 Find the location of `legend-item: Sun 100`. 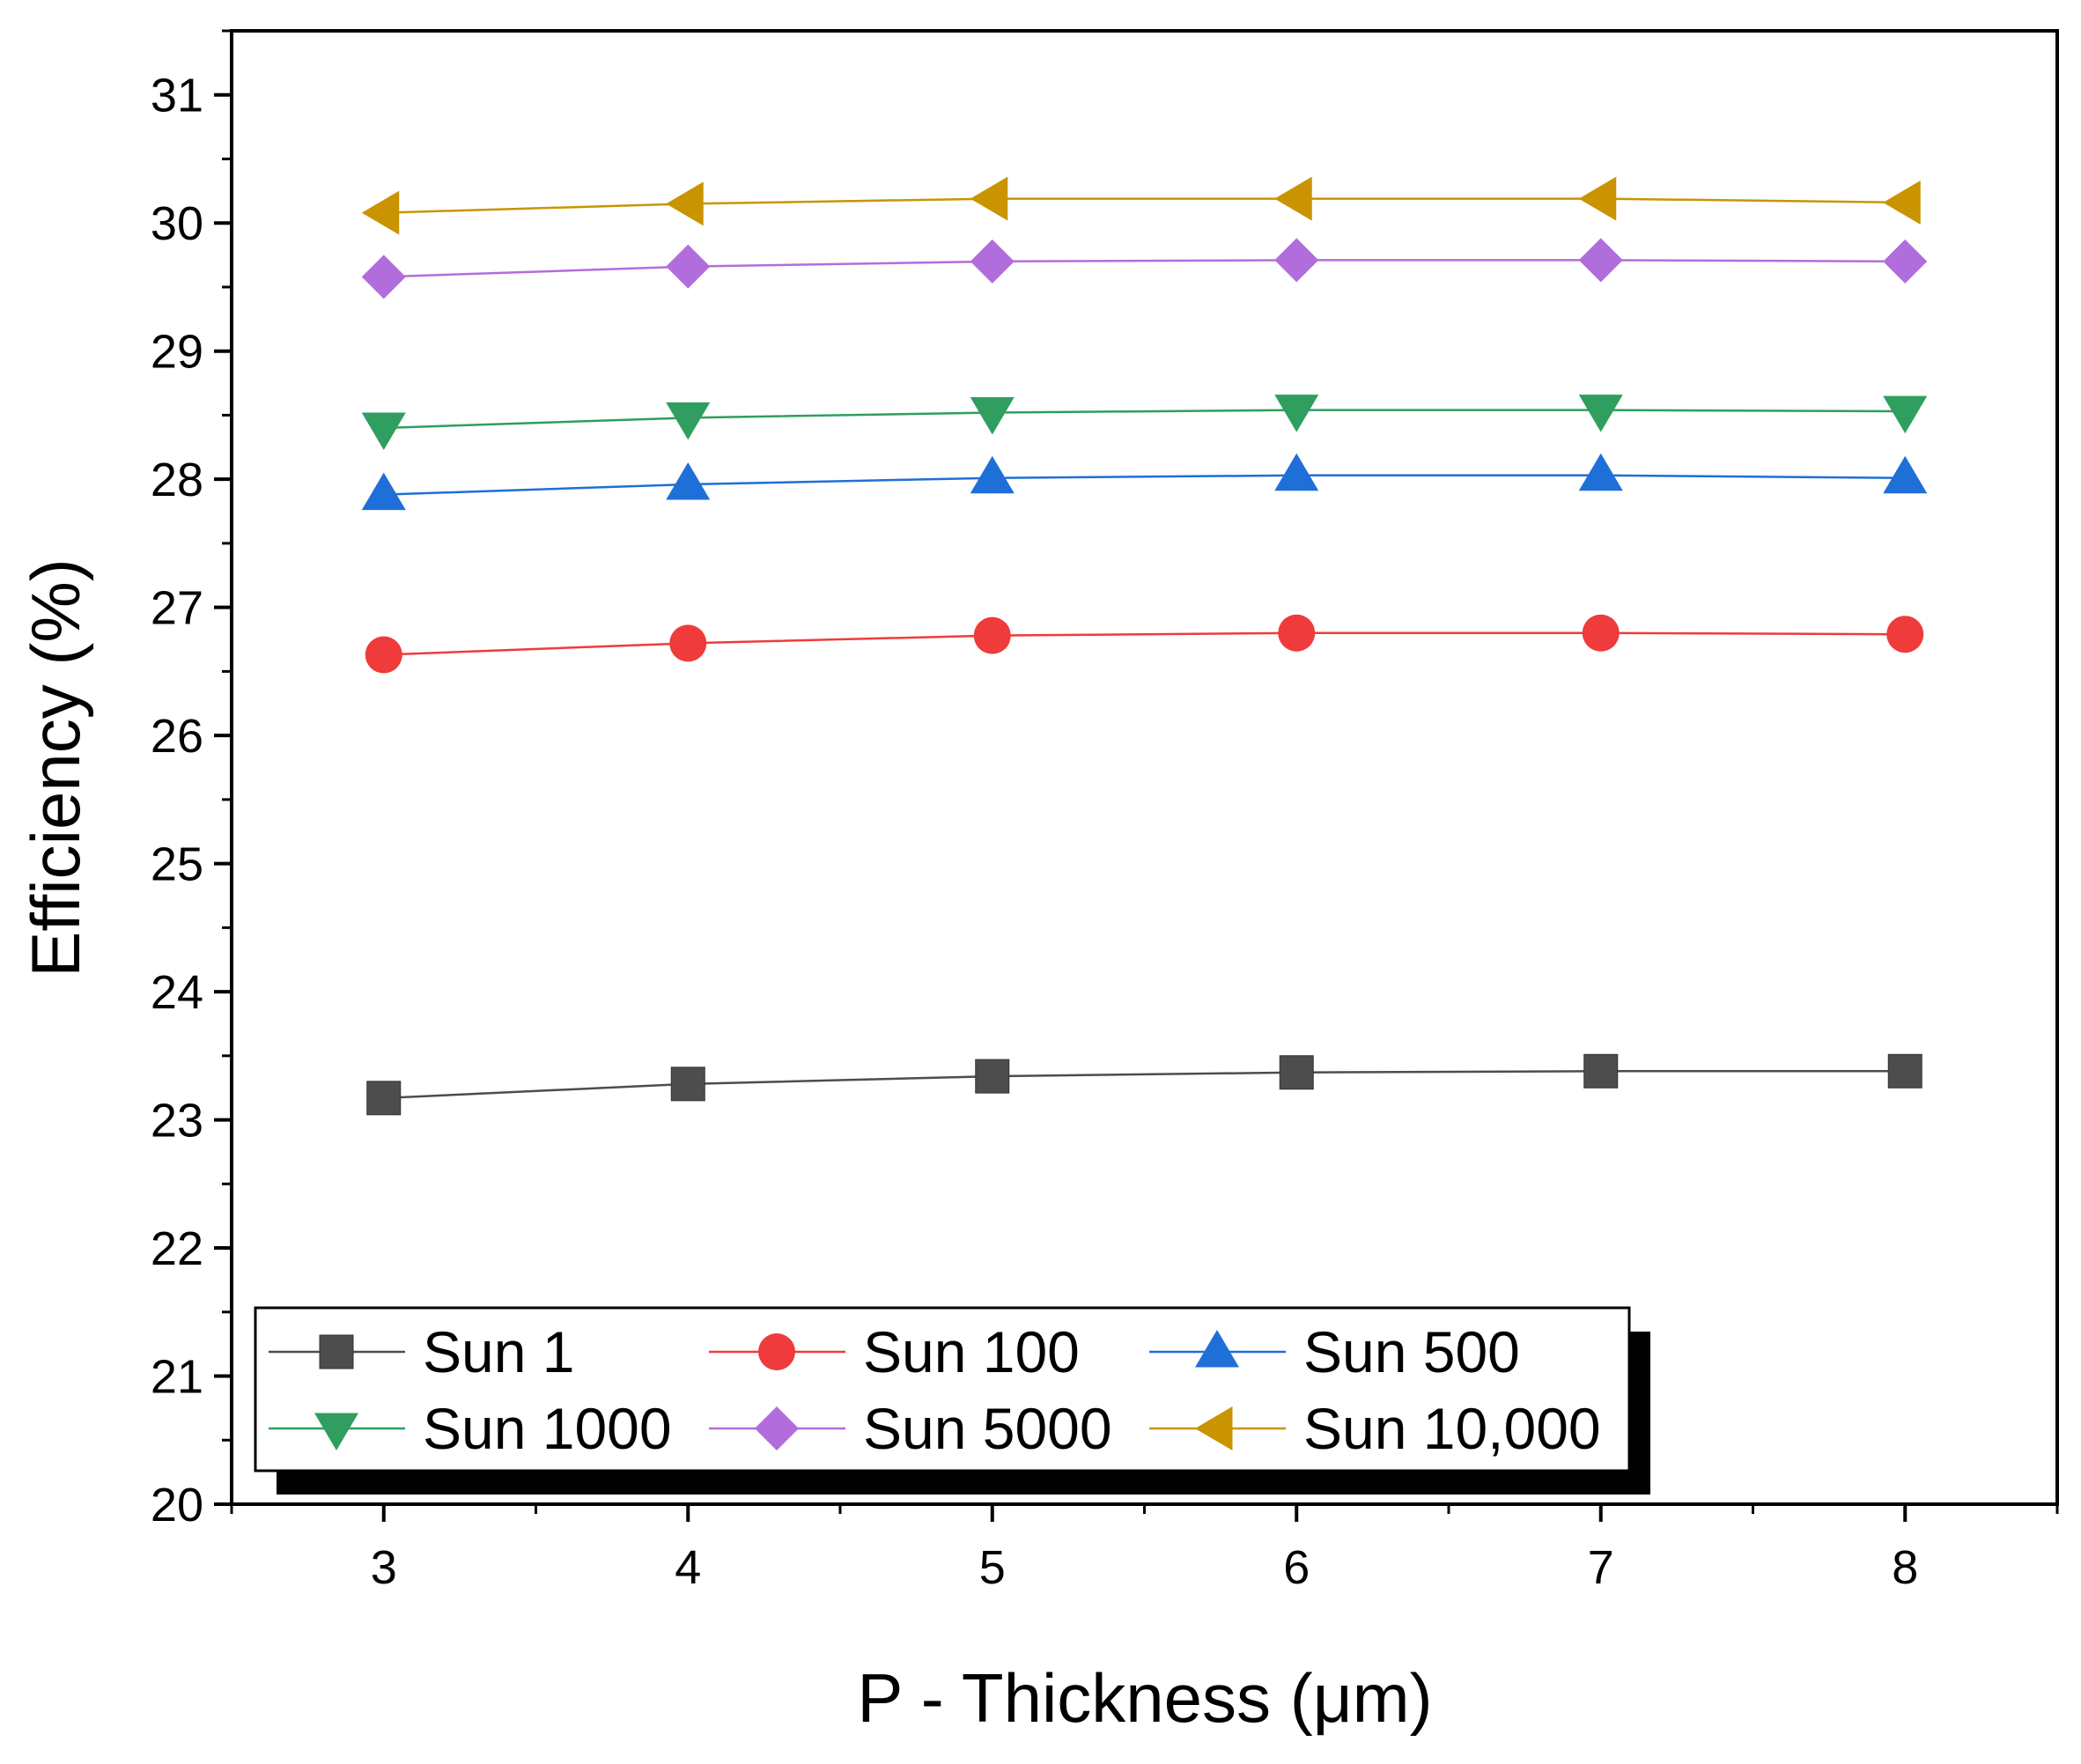

legend-item: Sun 100 is located at coordinates (894, 1351).